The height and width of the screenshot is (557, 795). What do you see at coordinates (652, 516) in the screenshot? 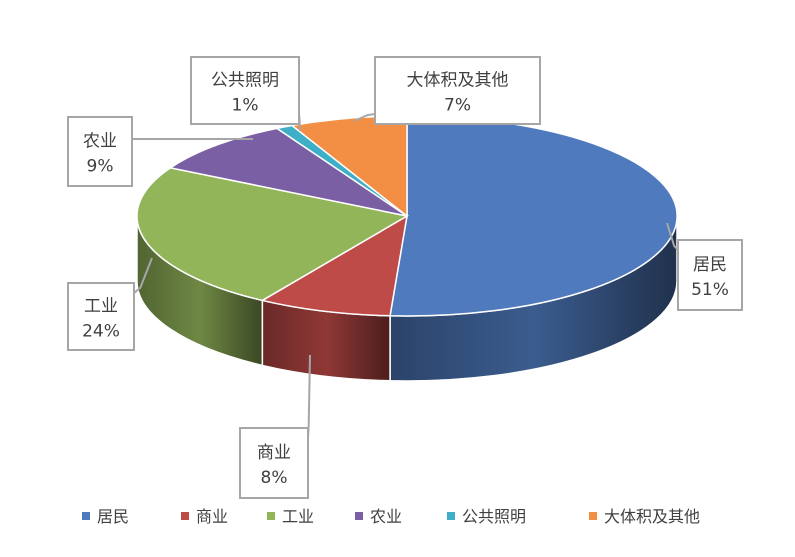
I see `legend-entry-label: 大体积及其他` at bounding box center [652, 516].